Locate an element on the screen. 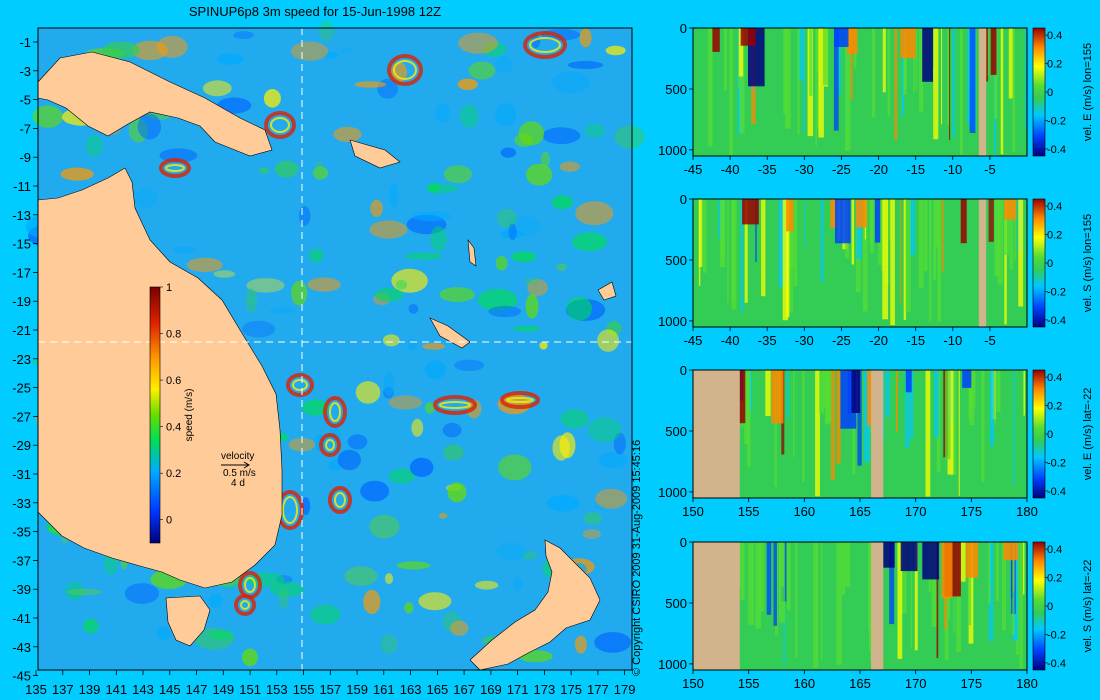 The image size is (1100, 700). speed-colorbar-tick-label: 0.4 is located at coordinates (173, 428).